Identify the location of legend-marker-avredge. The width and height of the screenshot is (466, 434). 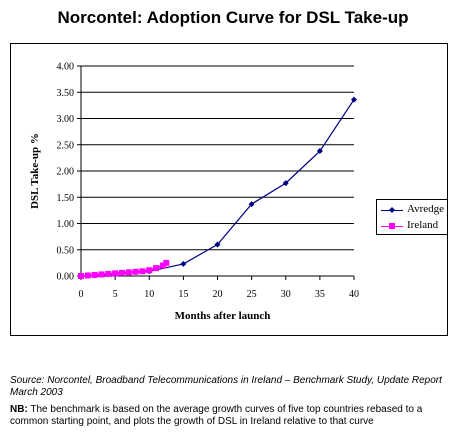
(392, 210).